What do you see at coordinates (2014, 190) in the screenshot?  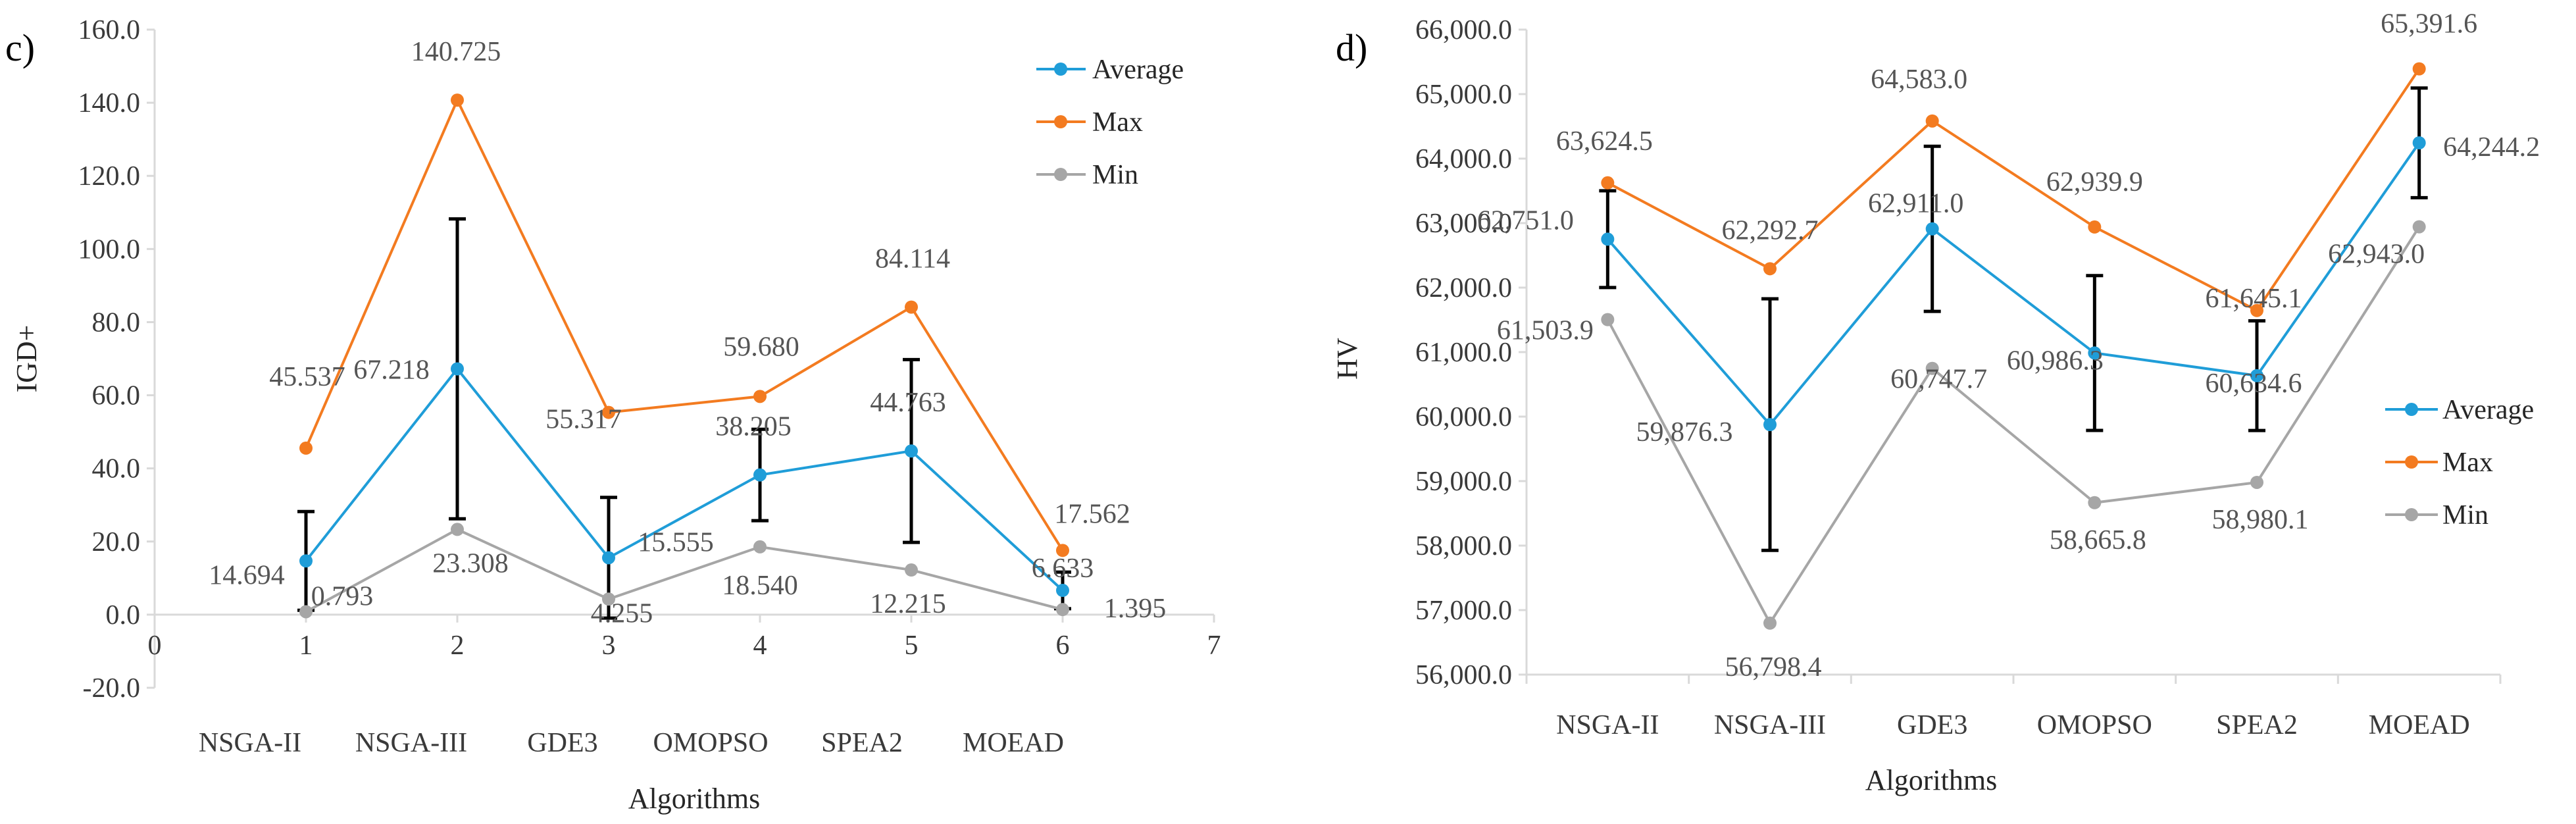 I see `series-line-max` at bounding box center [2014, 190].